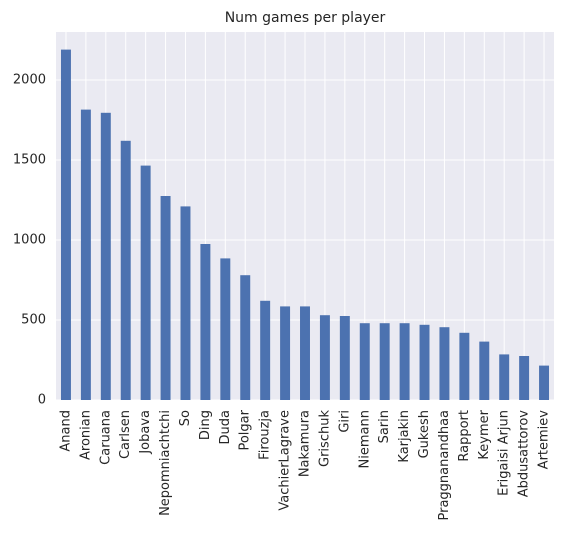 This screenshot has width=563, height=545. Describe the element at coordinates (285, 353) in the screenshot. I see `bar-vachierlagrave` at that location.